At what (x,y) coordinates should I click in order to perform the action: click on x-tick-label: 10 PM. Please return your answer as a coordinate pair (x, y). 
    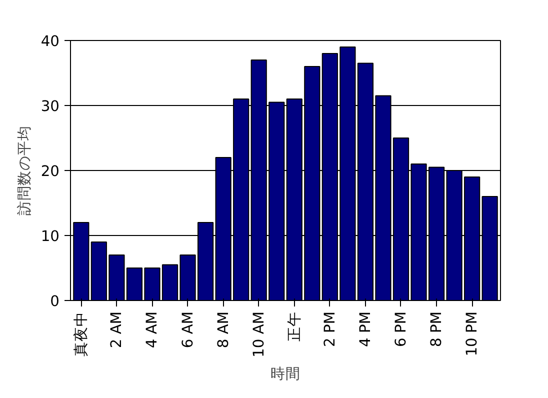
    Looking at the image, I should click on (472, 333).